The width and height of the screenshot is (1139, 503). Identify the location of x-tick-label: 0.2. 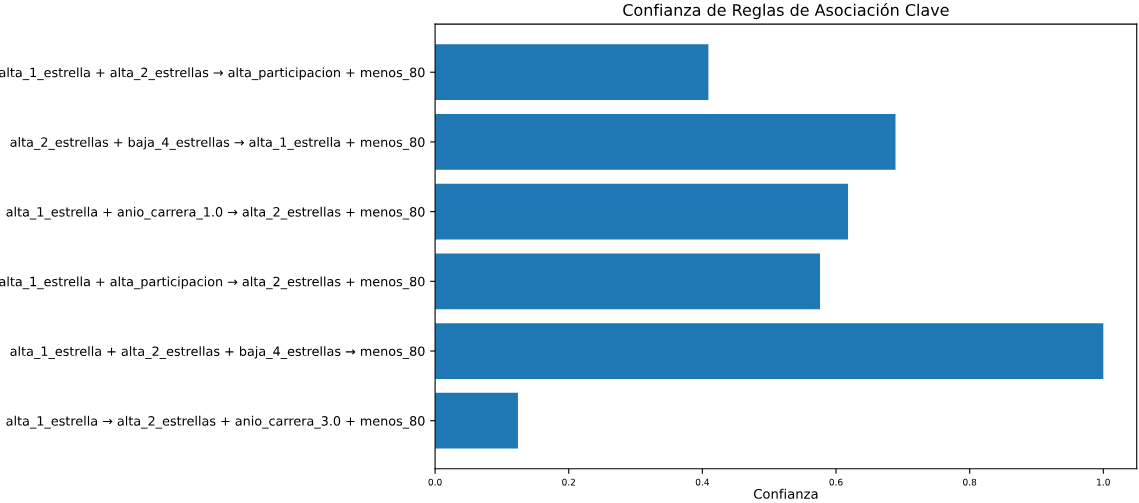
(569, 482).